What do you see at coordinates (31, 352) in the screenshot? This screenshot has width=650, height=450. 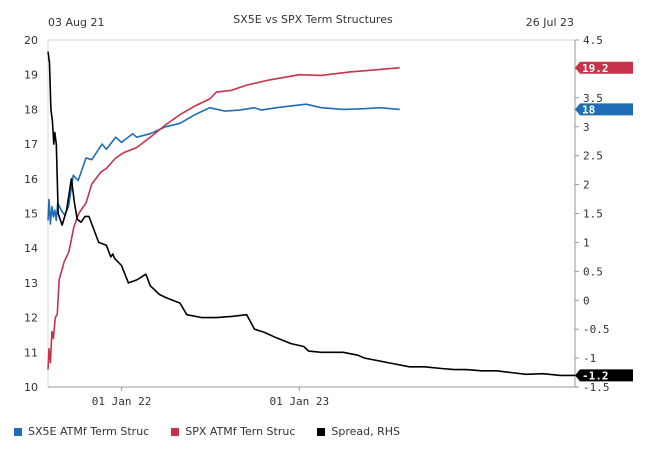 I see `left-tick-label: 11` at bounding box center [31, 352].